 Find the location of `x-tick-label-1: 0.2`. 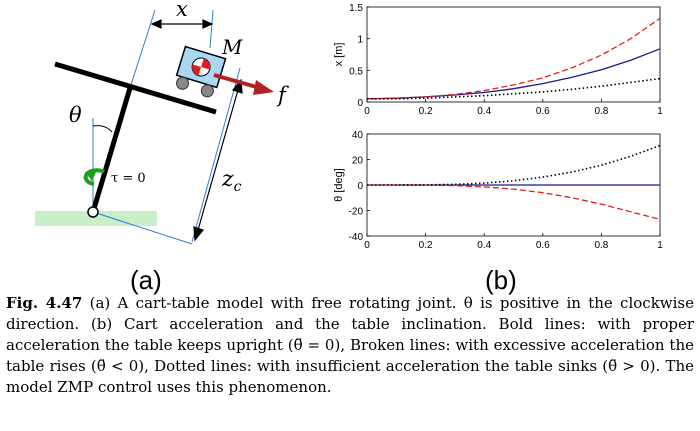

x-tick-label-1: 0.2 is located at coordinates (426, 245).